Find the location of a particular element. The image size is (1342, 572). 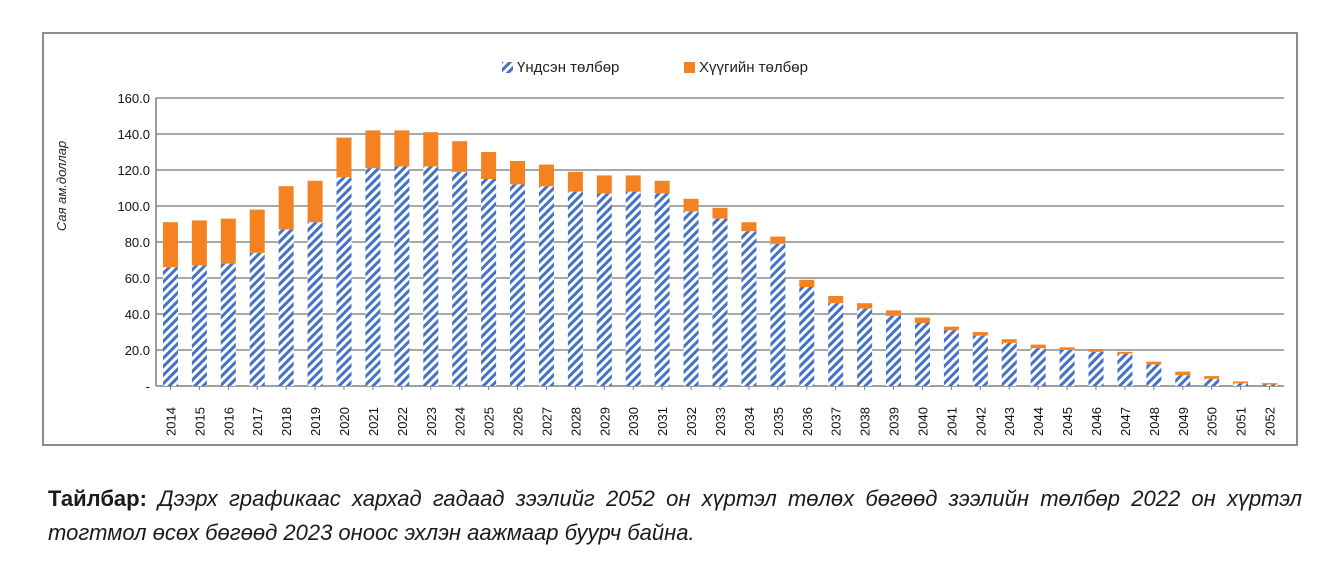

bar-interest-2022 is located at coordinates (402, 148).